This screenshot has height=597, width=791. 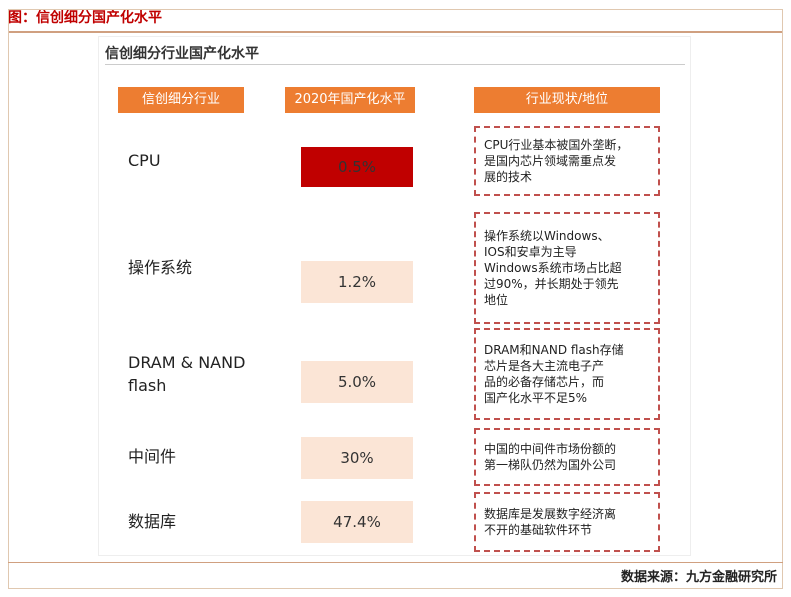 I want to click on title-rule, so click(x=395, y=64).